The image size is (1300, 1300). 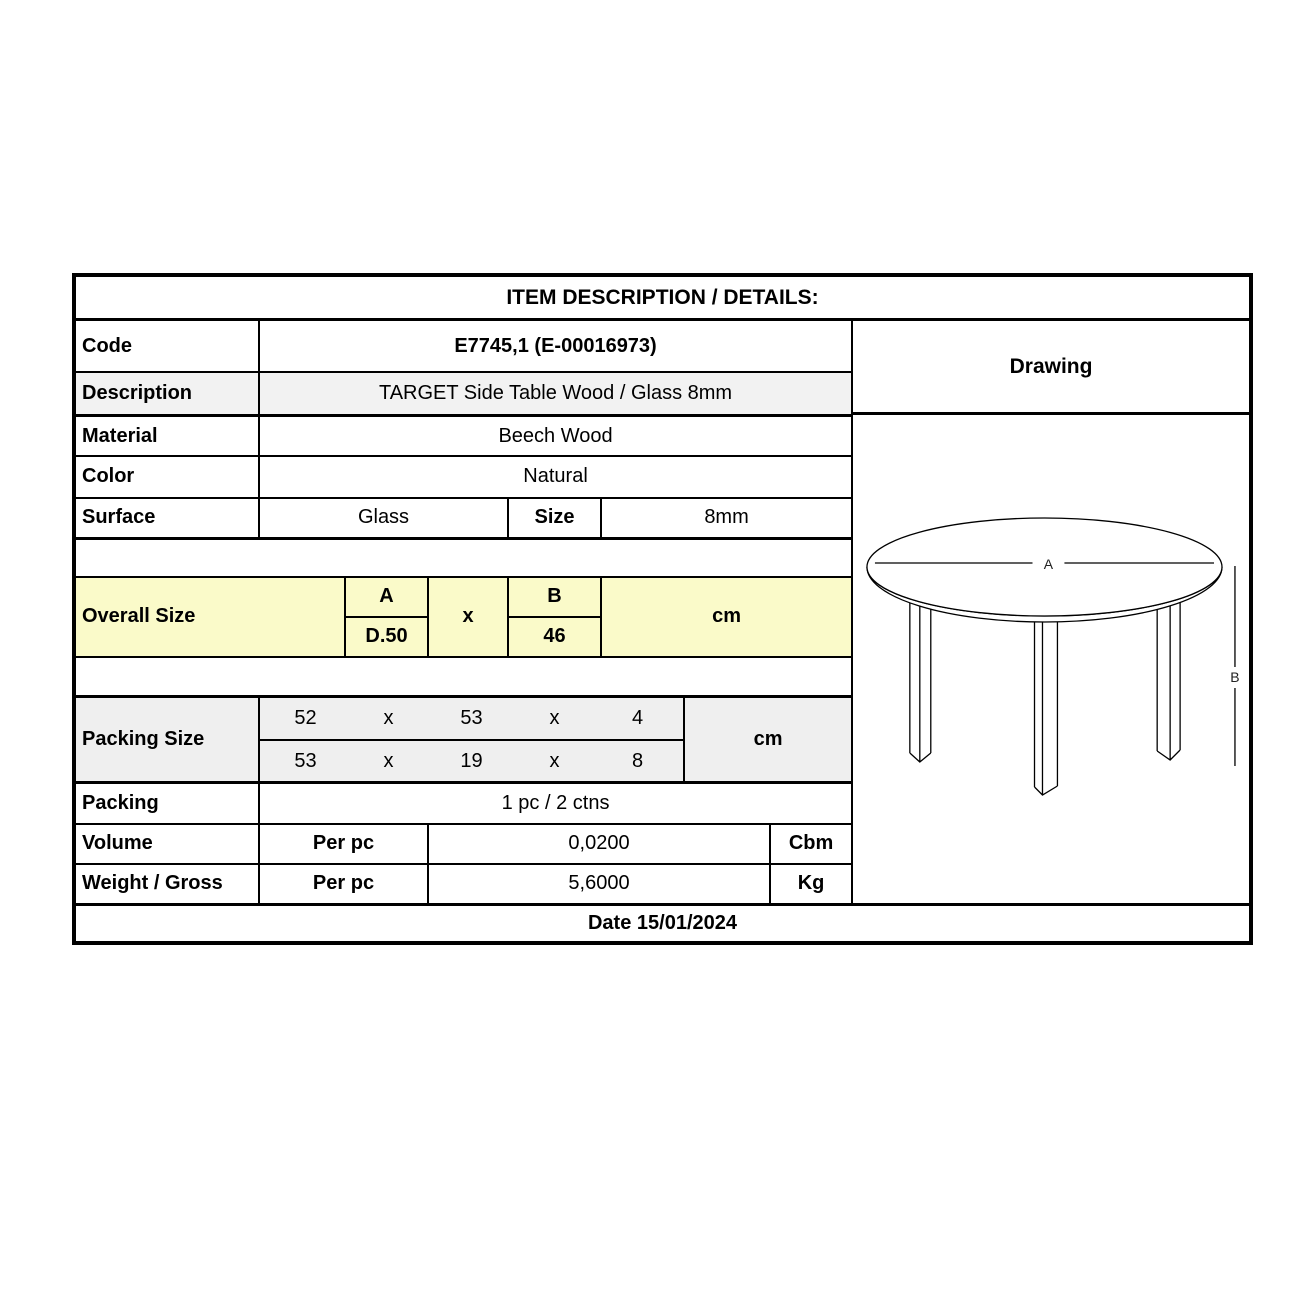 I want to click on table-legs, so click(x=1045, y=697).